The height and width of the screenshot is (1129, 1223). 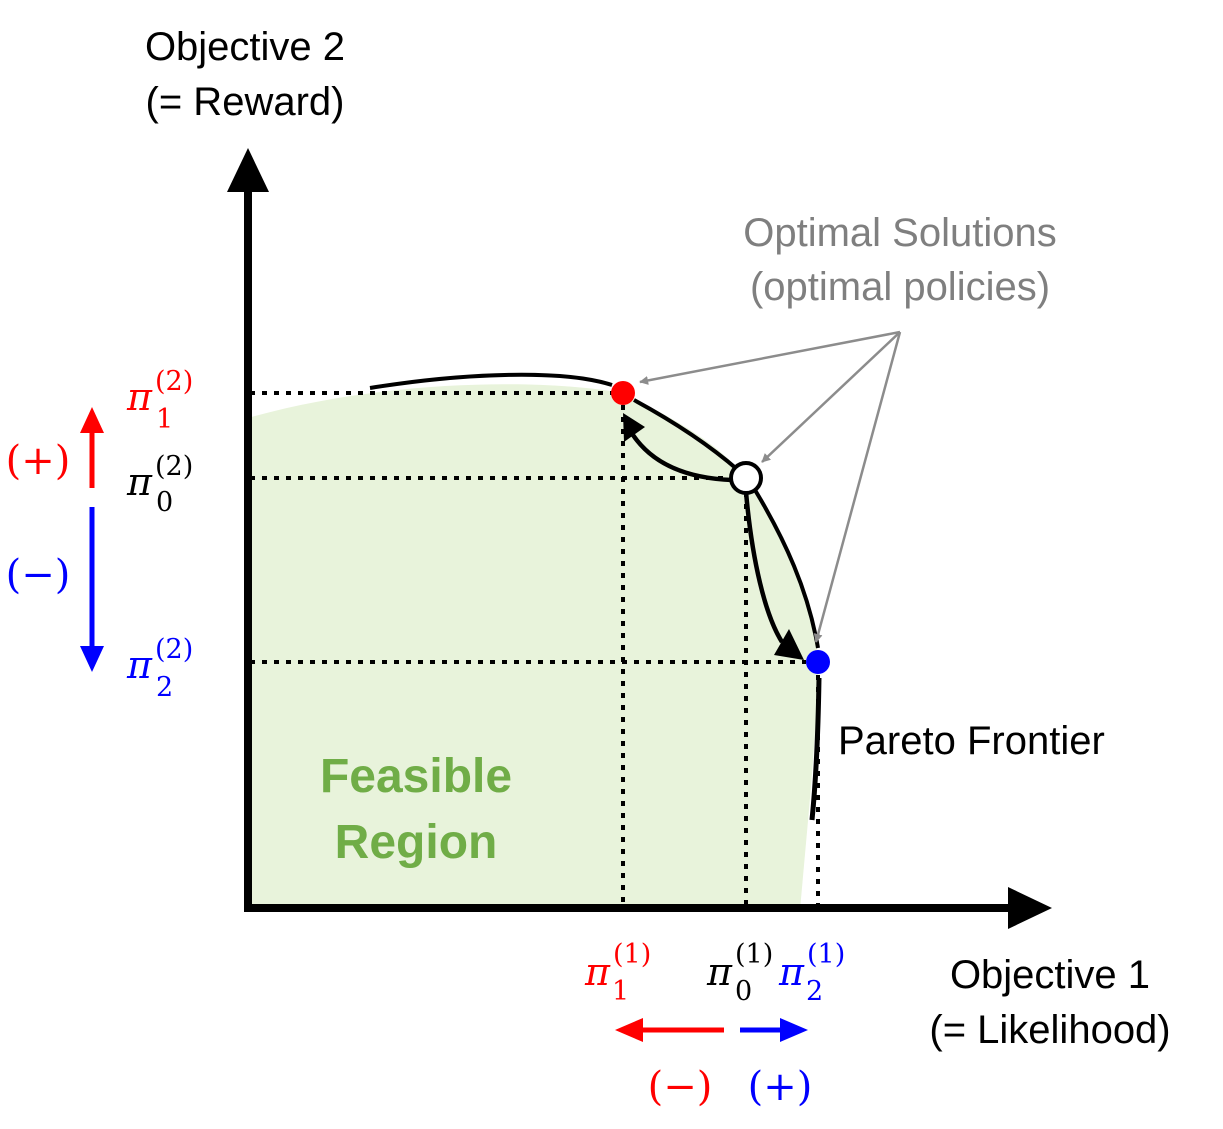 What do you see at coordinates (245, 47) in the screenshot?
I see `y-axis-title-line1: Objective 2` at bounding box center [245, 47].